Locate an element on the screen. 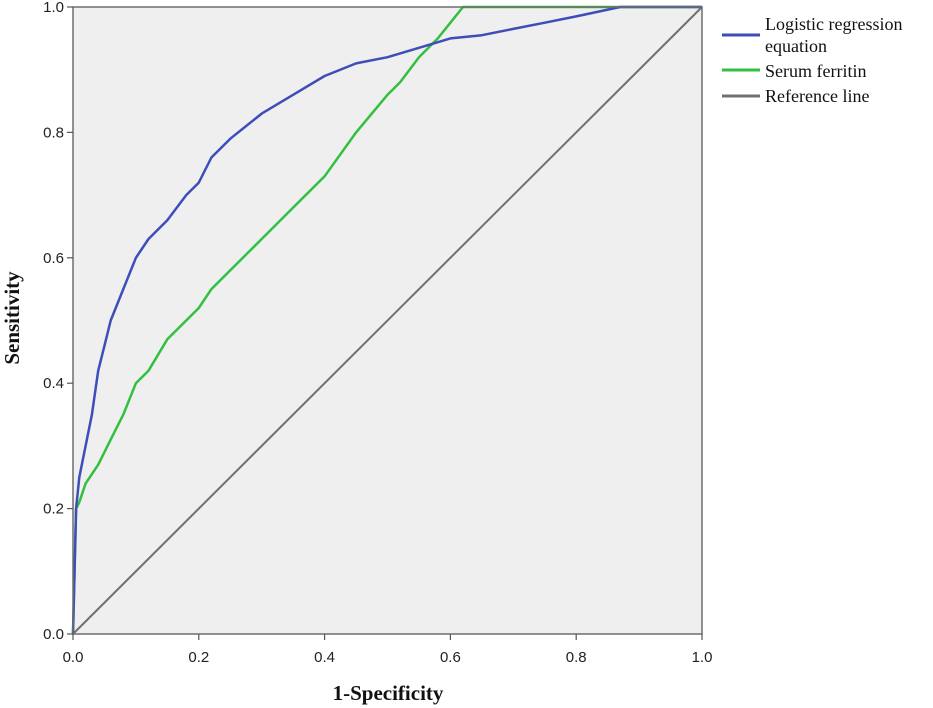  legend-label-reference: Reference line is located at coordinates (817, 96).